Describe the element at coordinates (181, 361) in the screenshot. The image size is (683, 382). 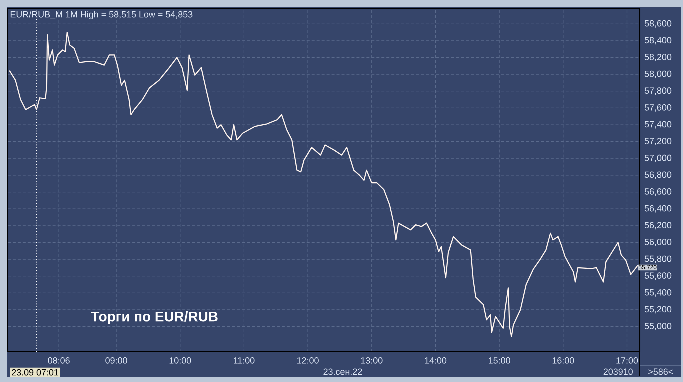
I see `x-tick-label: 10:00` at that location.